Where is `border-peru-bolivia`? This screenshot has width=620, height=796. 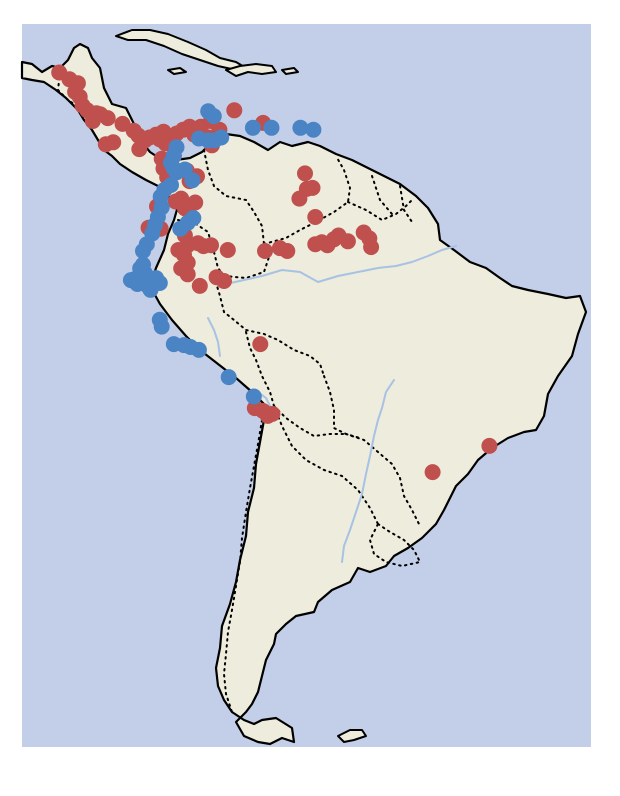
border-peru-bolivia is located at coordinates (260, 369).